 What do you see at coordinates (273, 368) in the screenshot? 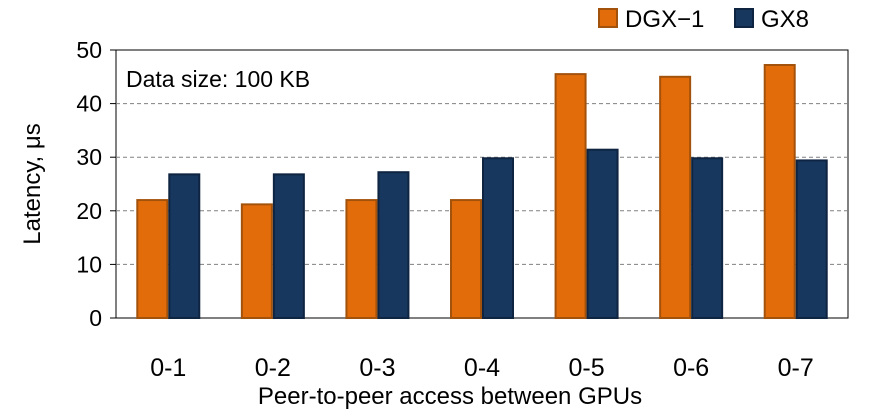
I see `x-tick-label: 0-2` at bounding box center [273, 368].